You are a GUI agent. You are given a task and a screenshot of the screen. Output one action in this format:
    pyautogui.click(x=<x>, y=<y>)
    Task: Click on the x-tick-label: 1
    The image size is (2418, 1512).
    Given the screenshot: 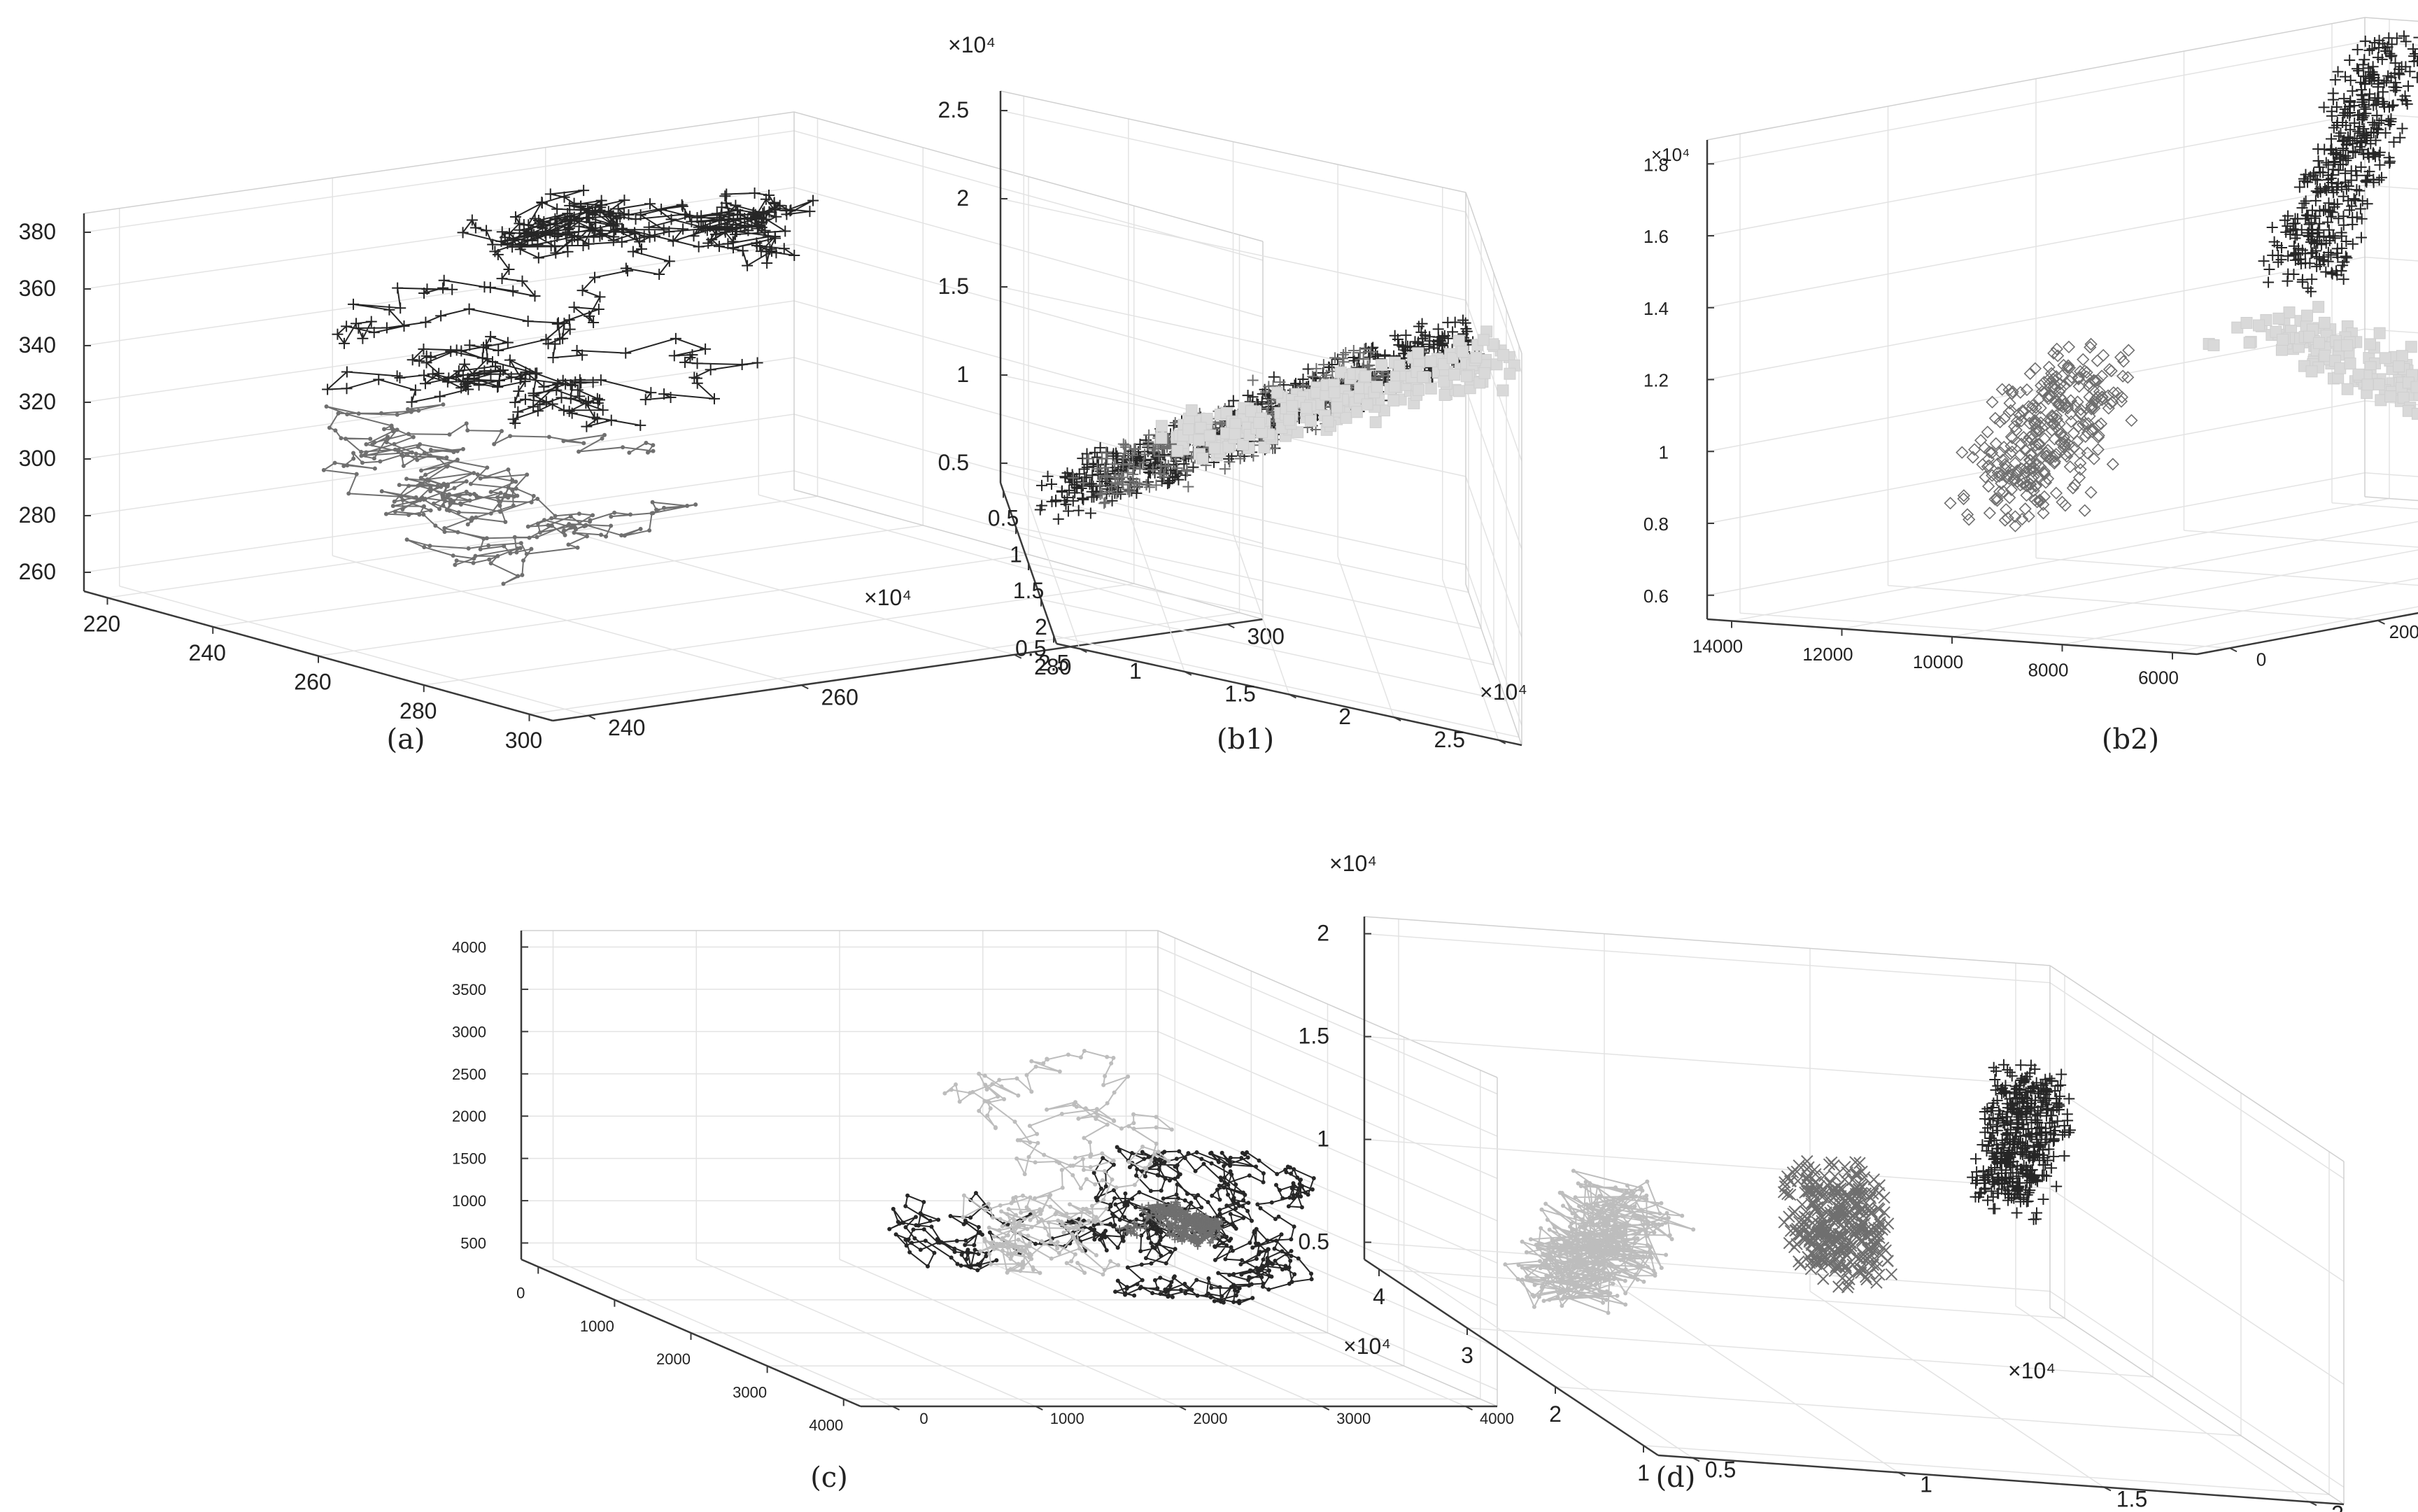 What is the action you would take?
    pyautogui.click(x=1643, y=1472)
    